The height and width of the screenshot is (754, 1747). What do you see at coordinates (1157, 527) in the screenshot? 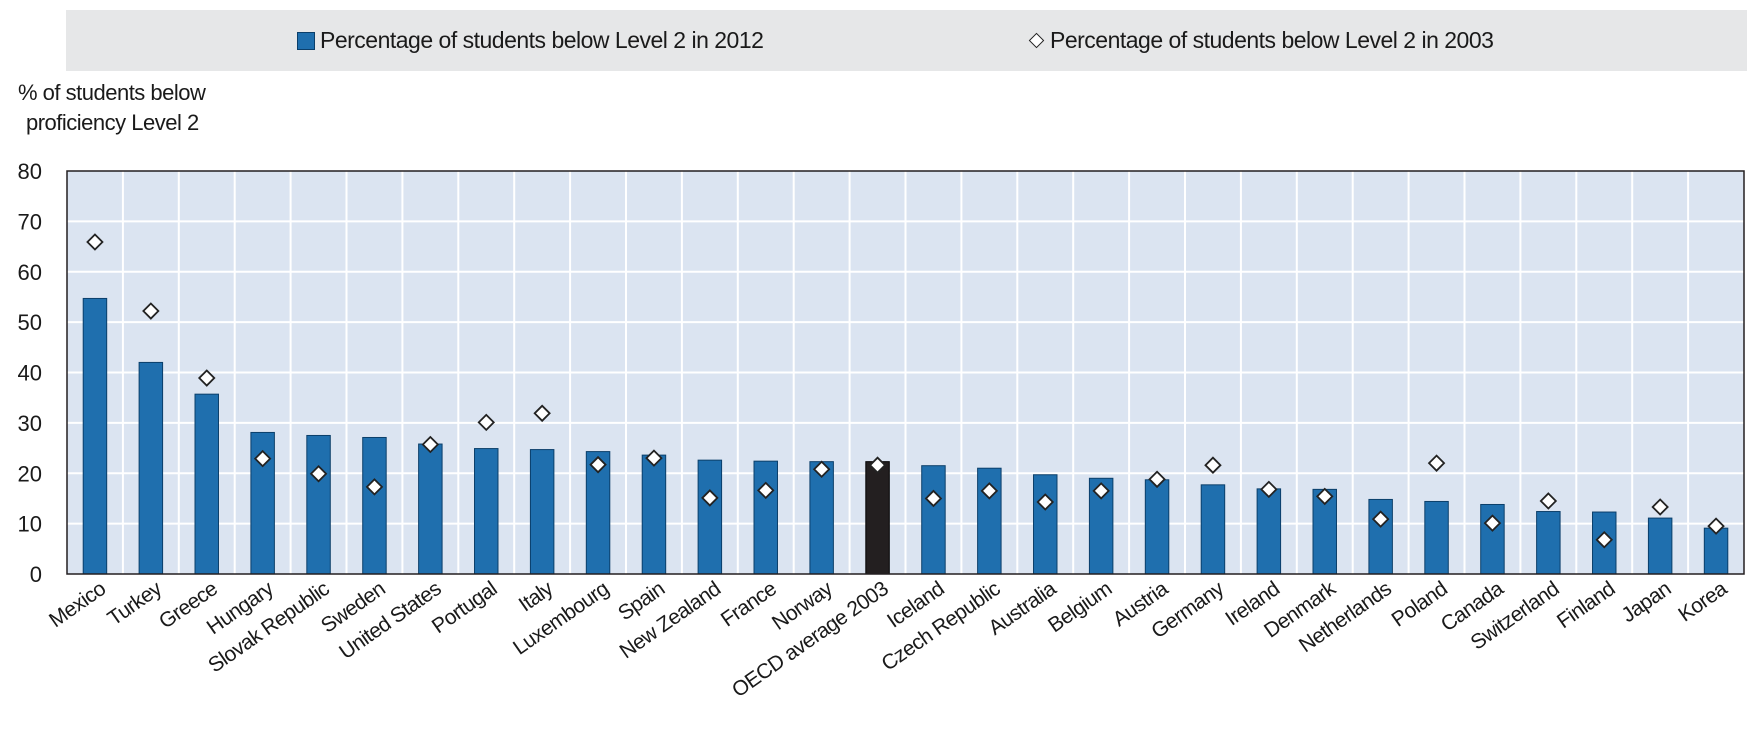
I see `bar-austria` at bounding box center [1157, 527].